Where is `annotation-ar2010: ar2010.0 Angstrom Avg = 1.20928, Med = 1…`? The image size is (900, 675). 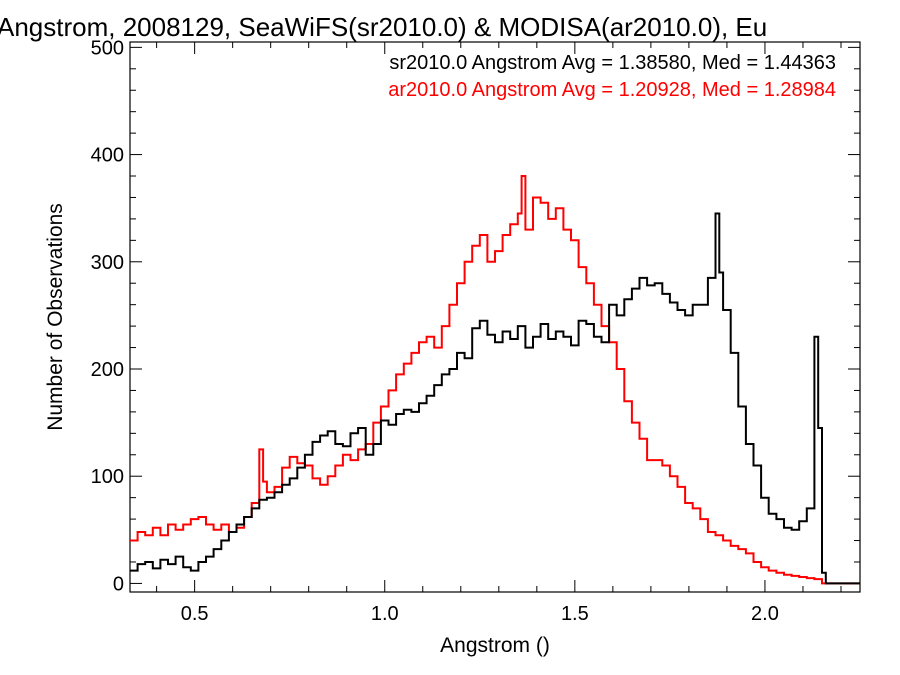
annotation-ar2010: ar2010.0 Angstrom Avg = 1.20928, Med = 1… is located at coordinates (612, 90).